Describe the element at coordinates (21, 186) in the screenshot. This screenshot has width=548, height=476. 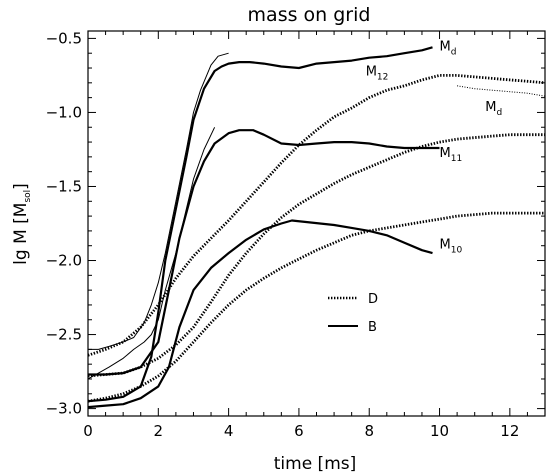
I see `y-axis-label-close: ]` at that location.